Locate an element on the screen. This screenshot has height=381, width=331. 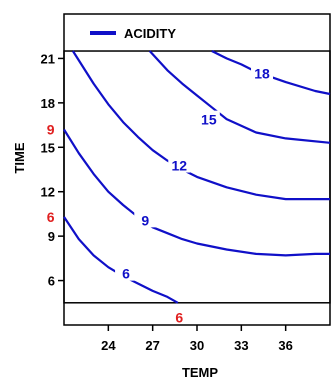
contour-label-9: 9 is located at coordinates (145, 220).